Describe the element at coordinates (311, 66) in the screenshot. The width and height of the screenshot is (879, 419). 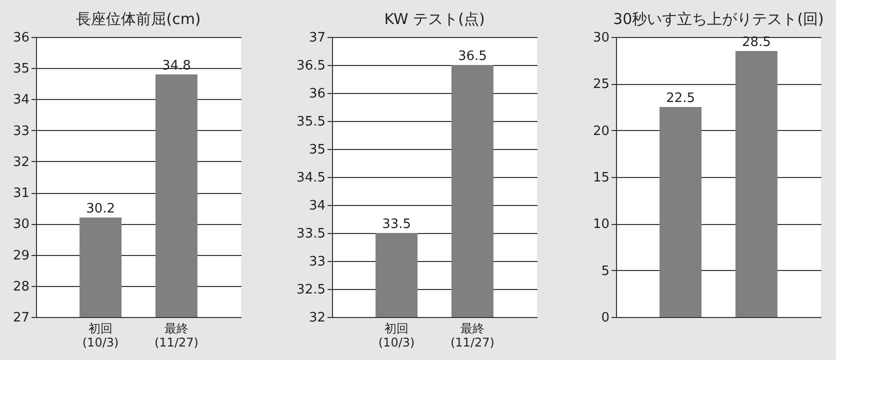
I see `y-tick-label: 36.5` at that location.